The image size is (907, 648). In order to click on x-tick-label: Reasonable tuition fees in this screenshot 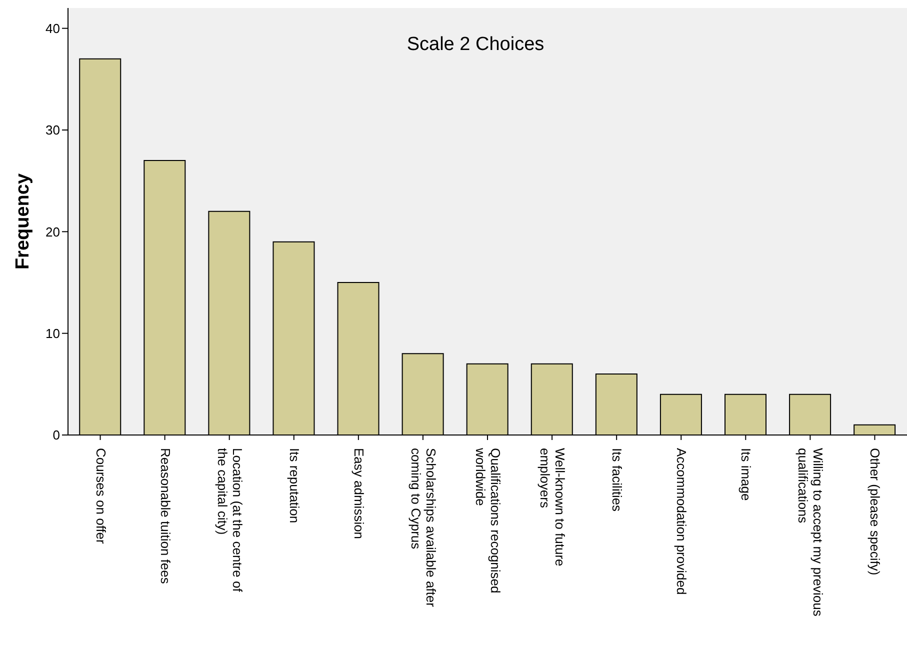, I will do `click(165, 516)`.